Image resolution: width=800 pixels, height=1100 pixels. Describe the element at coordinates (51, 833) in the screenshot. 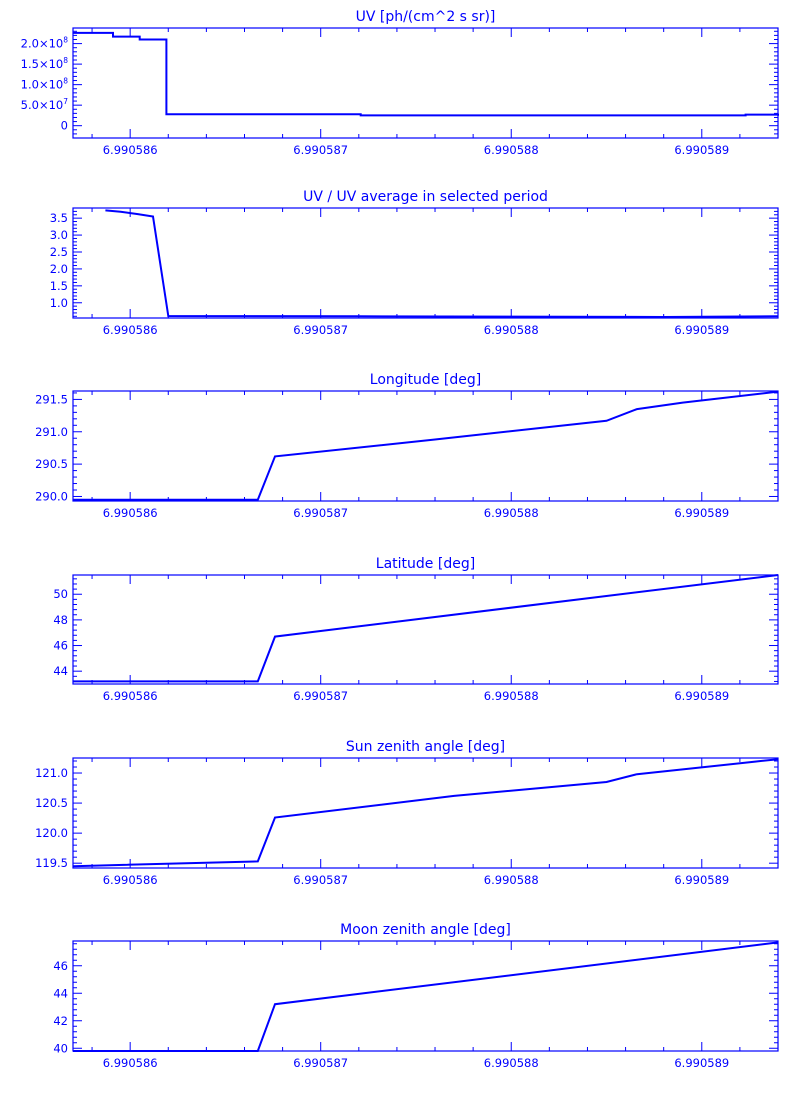

I see `y-tick-label: 120.0` at that location.